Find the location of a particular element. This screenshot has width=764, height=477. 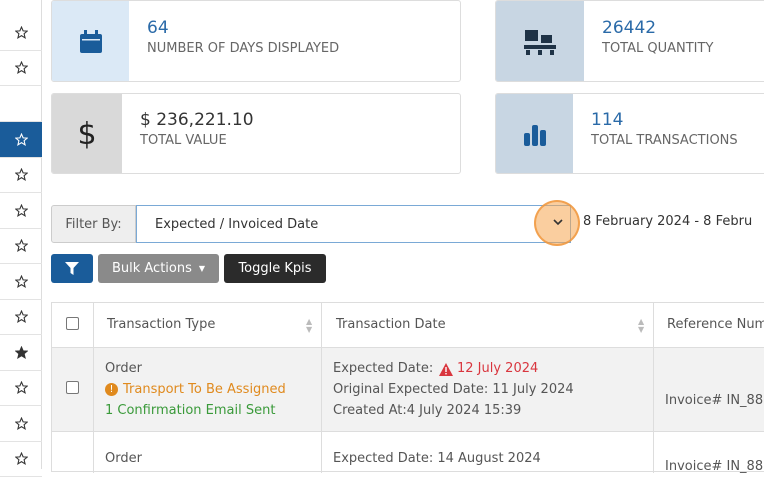

chevron is located at coordinates (558, 222).